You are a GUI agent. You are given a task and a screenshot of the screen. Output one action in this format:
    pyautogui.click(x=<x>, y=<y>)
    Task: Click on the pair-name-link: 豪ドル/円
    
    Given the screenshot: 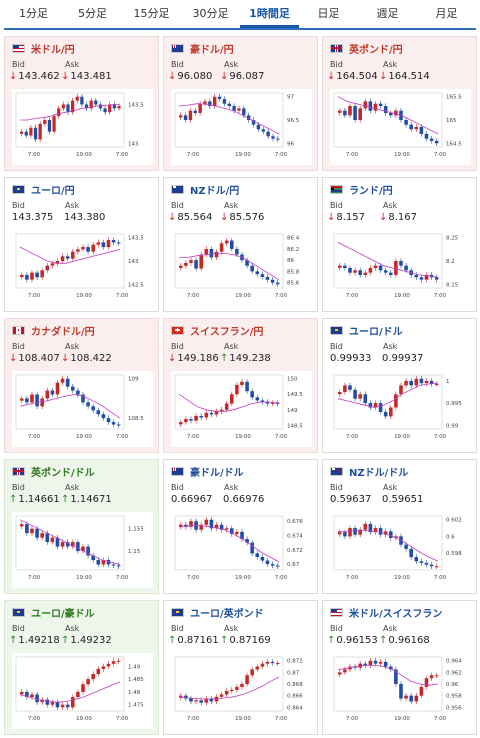 What is the action you would take?
    pyautogui.click(x=212, y=50)
    